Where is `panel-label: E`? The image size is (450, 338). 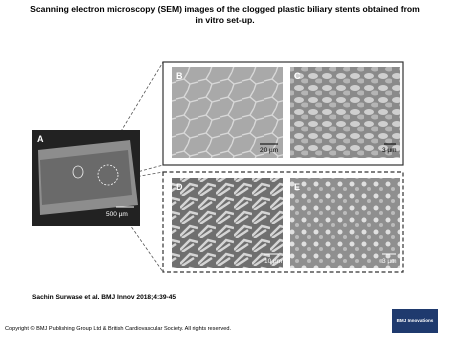
panel-label: E is located at coordinates (297, 187).